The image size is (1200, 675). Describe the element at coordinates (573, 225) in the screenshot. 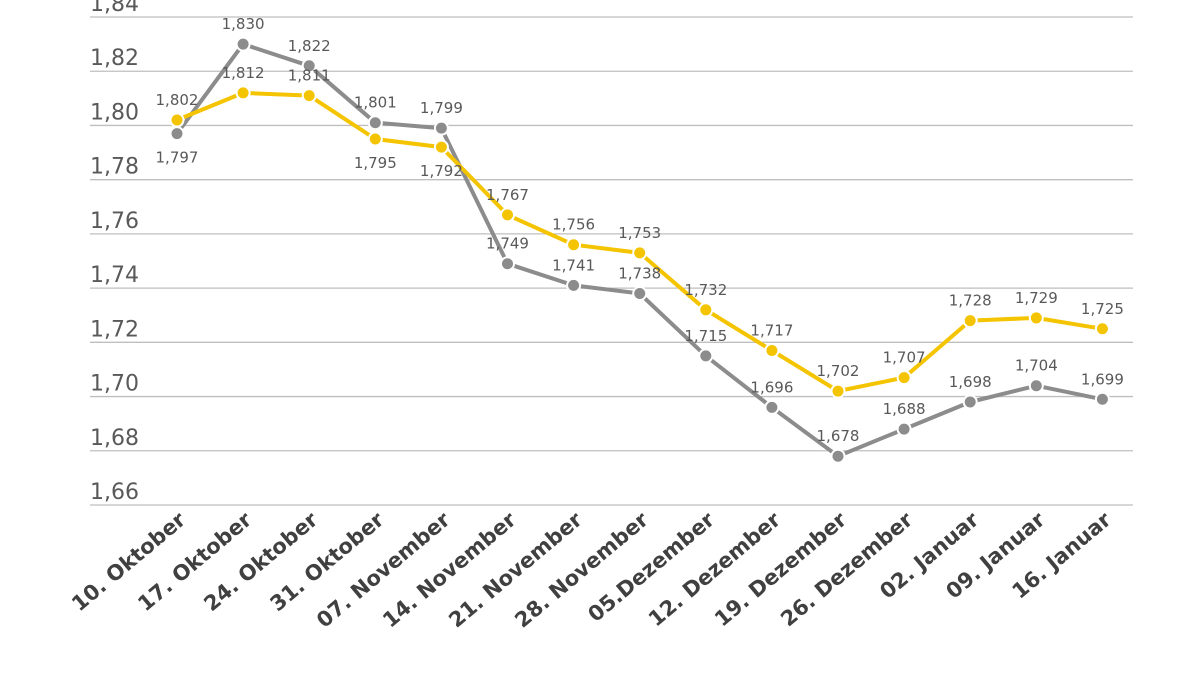

I see `data-label-yellow: 1,756` at that location.